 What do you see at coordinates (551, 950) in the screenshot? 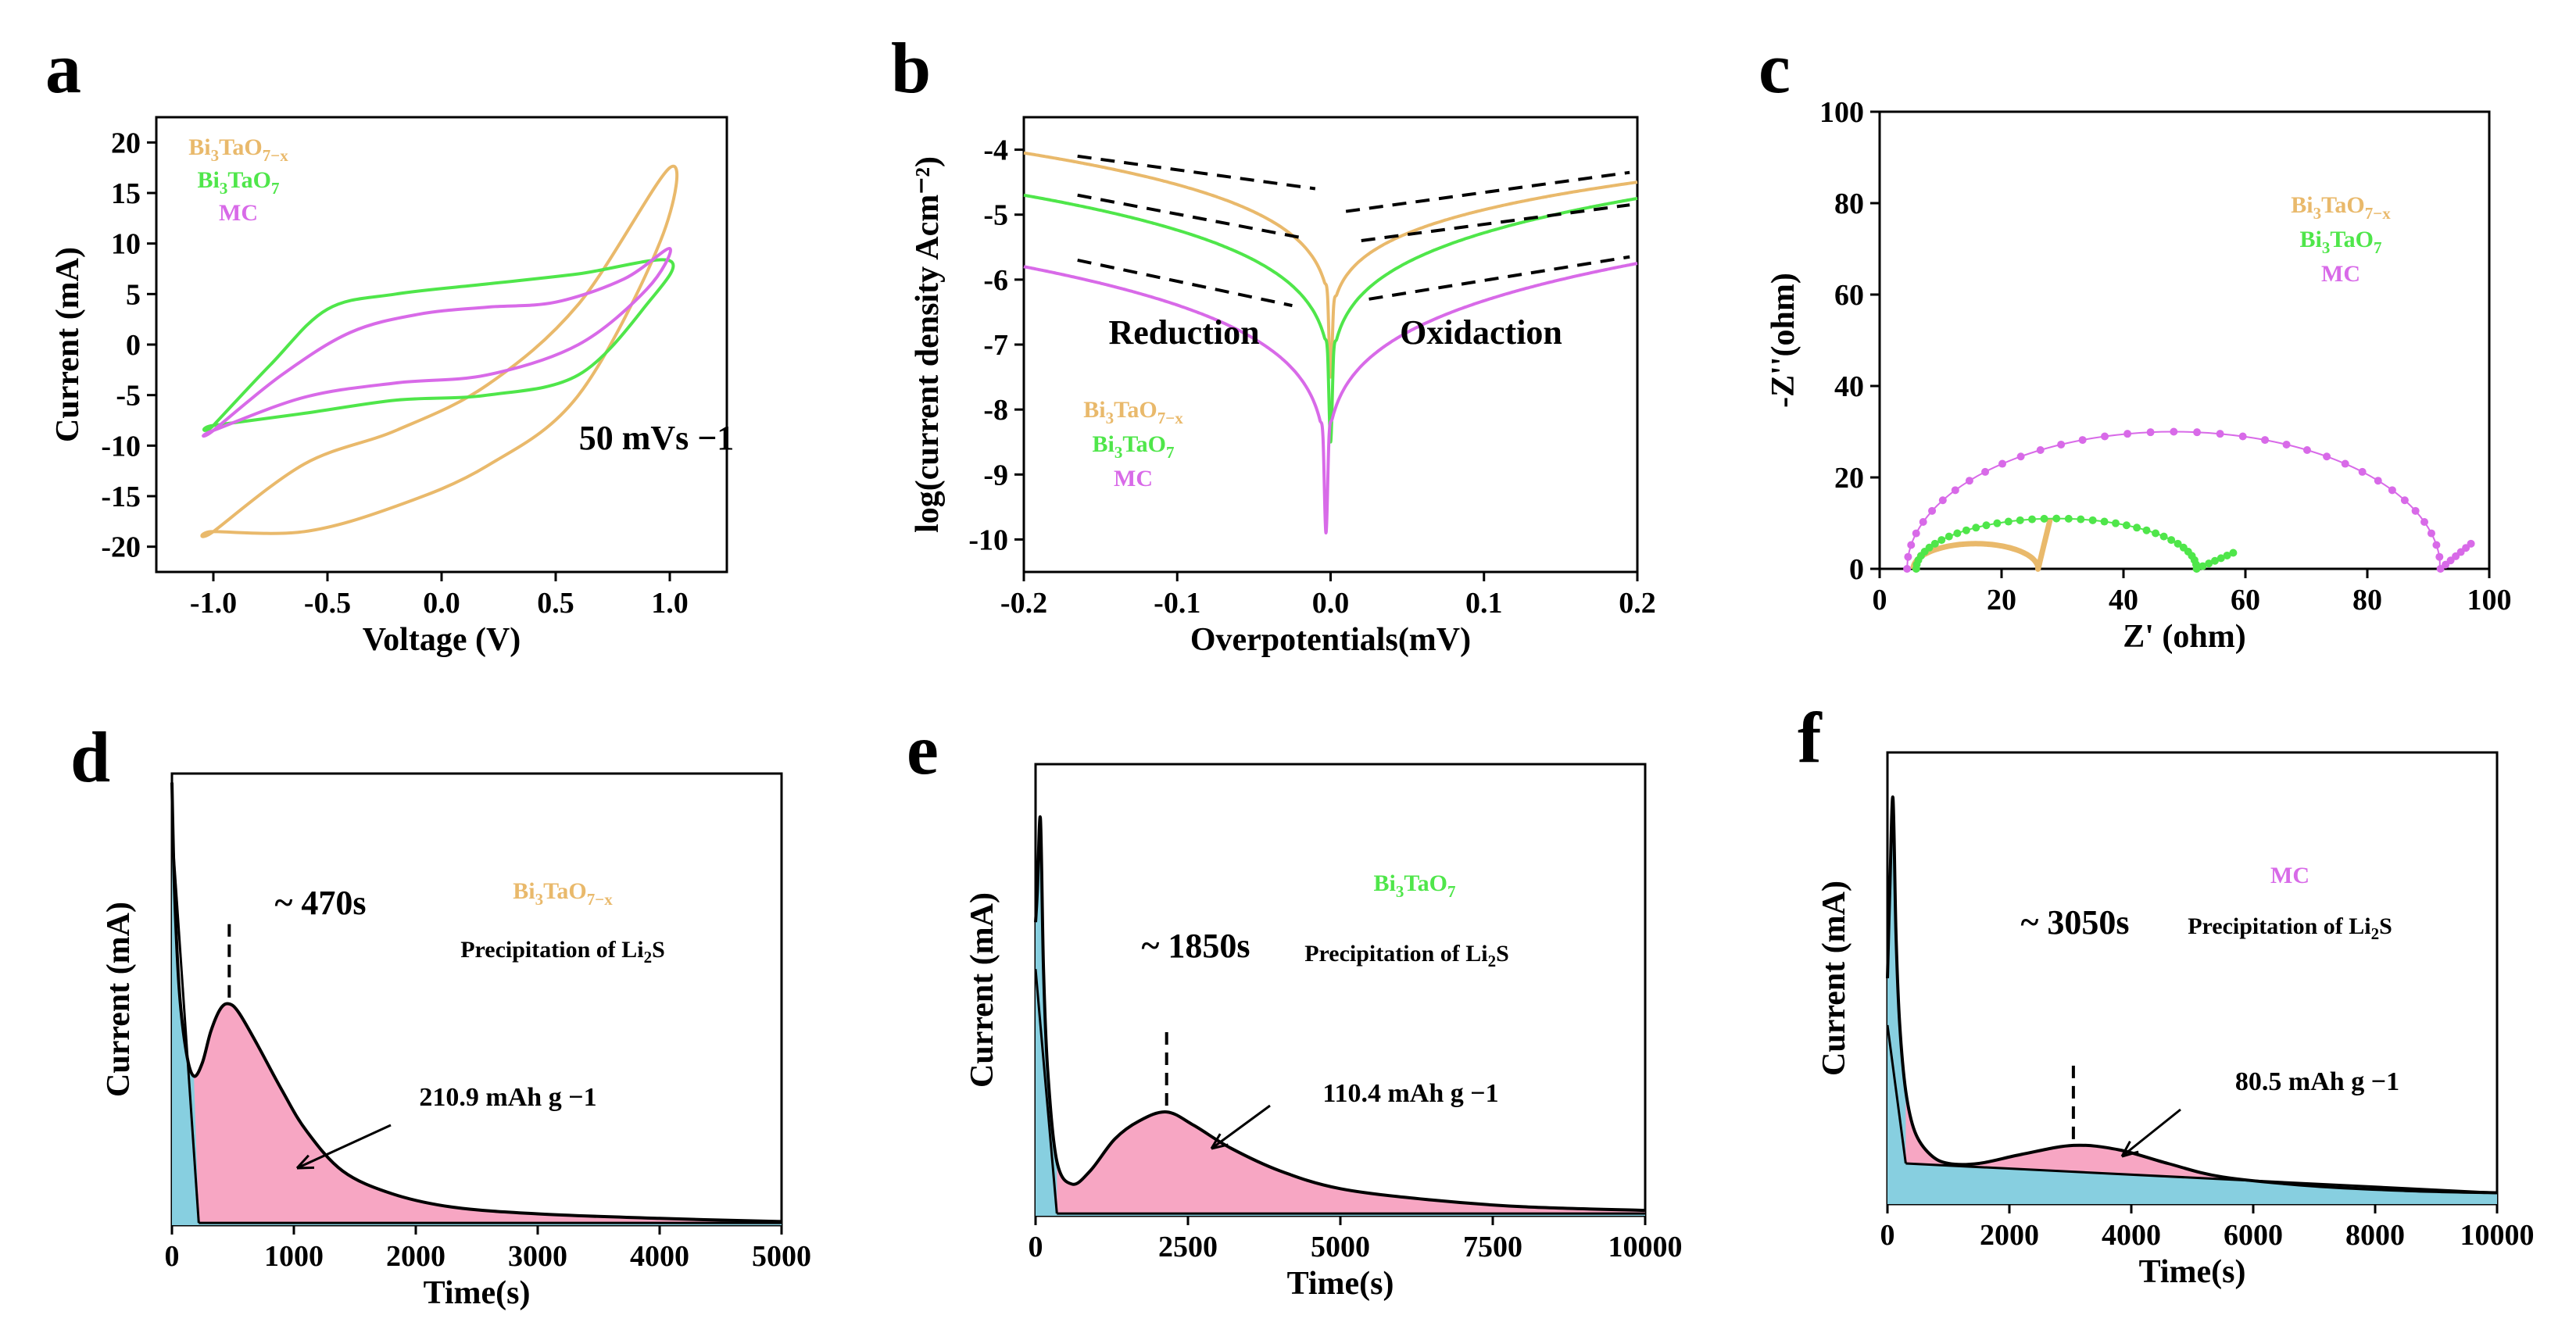
I see `precip-text: Precipitation of Li` at bounding box center [551, 950].